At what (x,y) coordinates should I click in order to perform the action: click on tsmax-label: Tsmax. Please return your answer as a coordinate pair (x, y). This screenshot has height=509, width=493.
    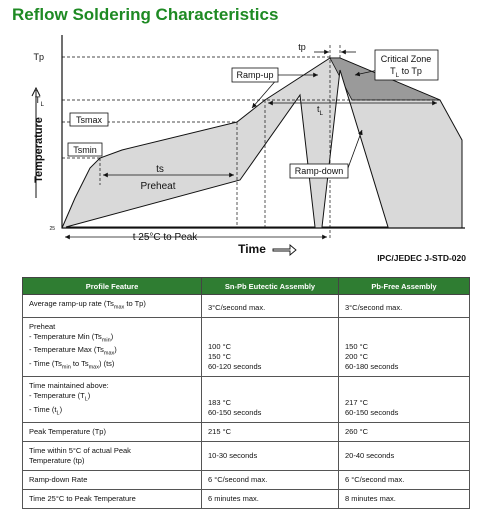
    Looking at the image, I should click on (89, 120).